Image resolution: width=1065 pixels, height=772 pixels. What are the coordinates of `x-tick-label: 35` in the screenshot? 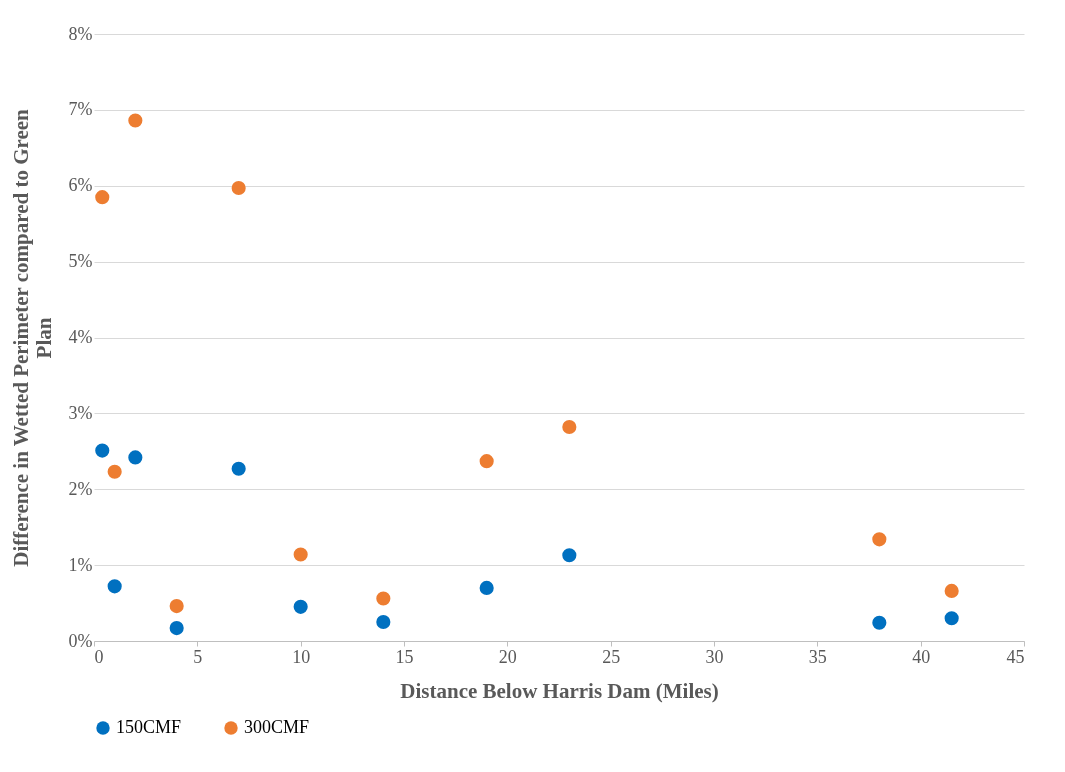 It's located at (817, 656).